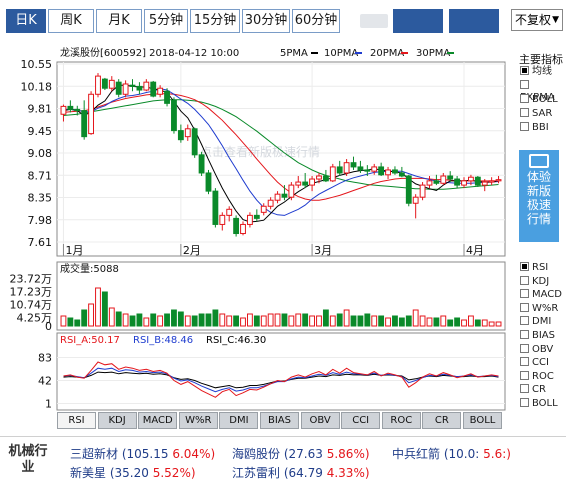 This screenshot has height=488, width=566. Describe the element at coordinates (535, 322) in the screenshot. I see `sub-item: DMI` at that location.